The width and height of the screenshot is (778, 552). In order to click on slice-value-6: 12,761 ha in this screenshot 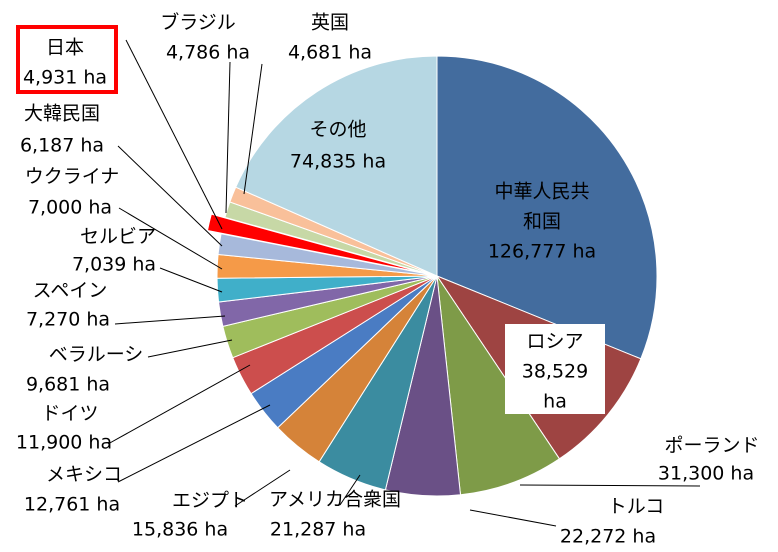, I will do `click(72, 505)`.